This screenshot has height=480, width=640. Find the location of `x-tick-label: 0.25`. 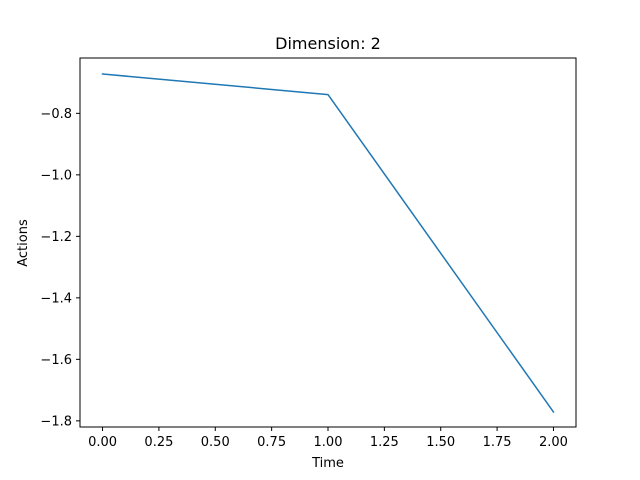

x-tick-label: 0.25 is located at coordinates (158, 442).